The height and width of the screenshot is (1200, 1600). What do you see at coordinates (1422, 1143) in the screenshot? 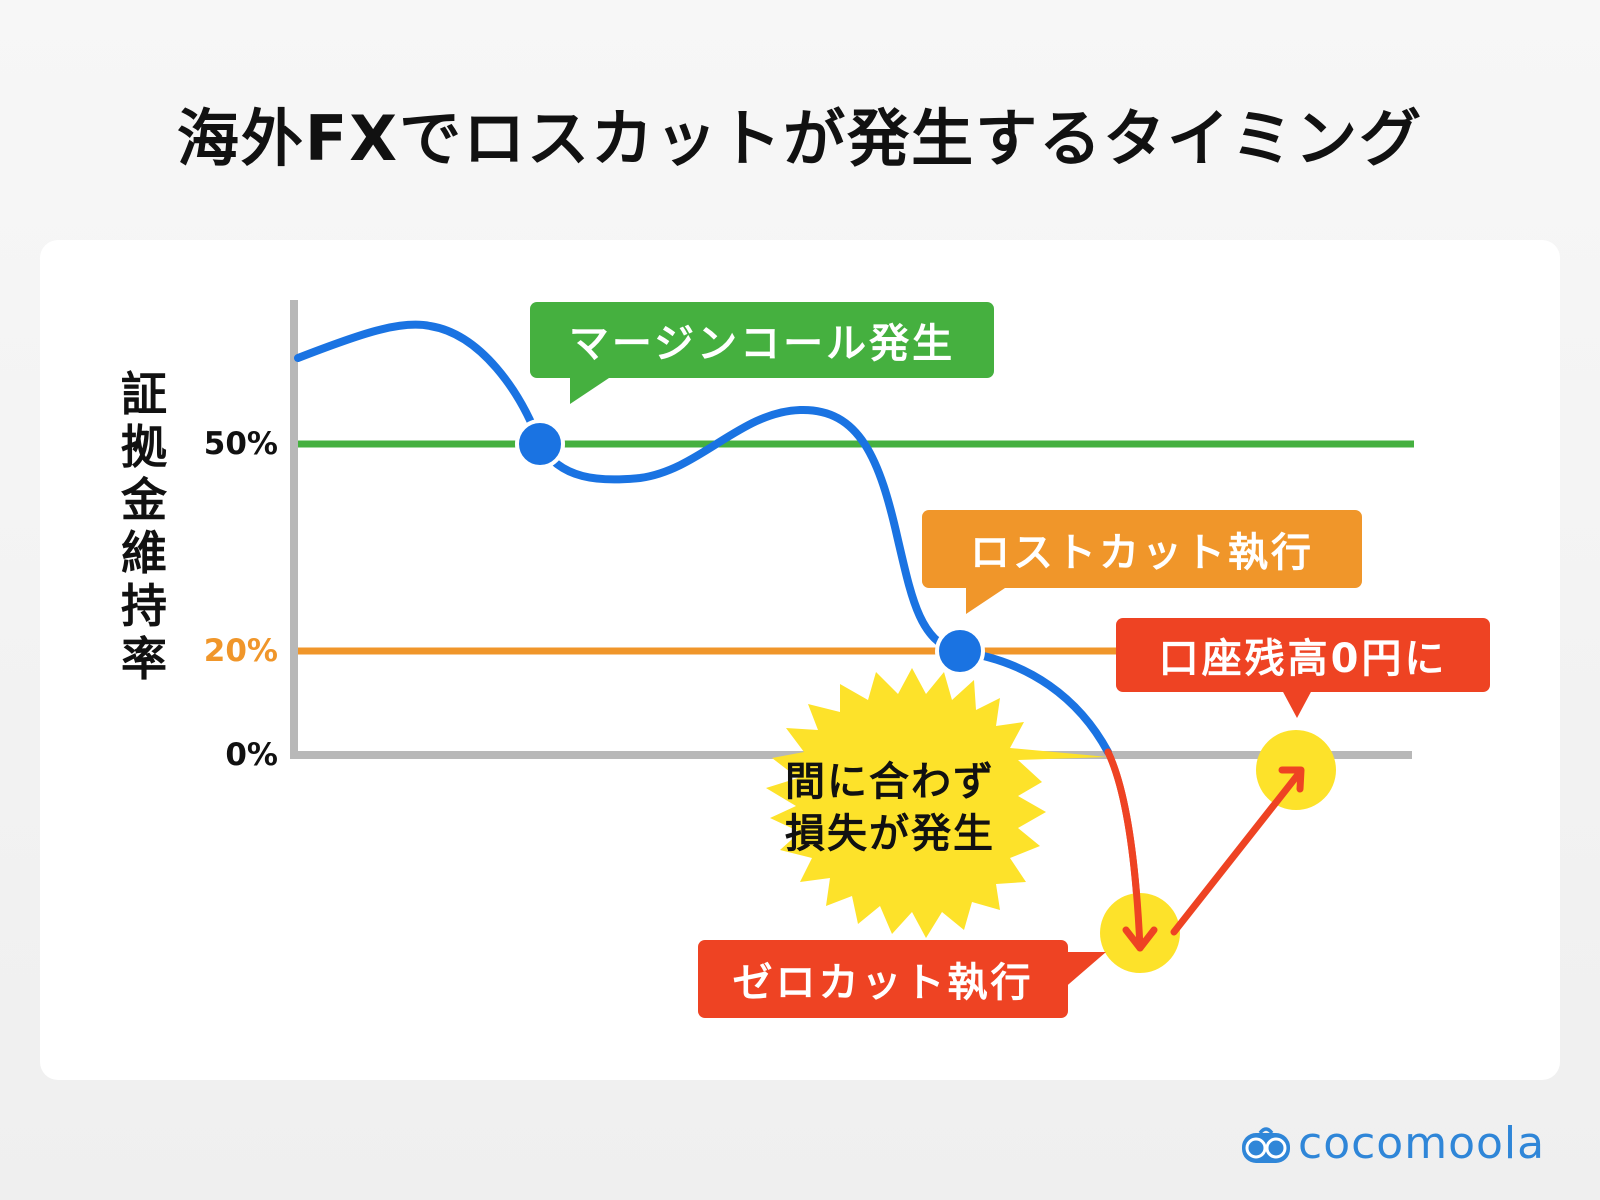
I see `brand-name: cocomoola` at bounding box center [1422, 1143].